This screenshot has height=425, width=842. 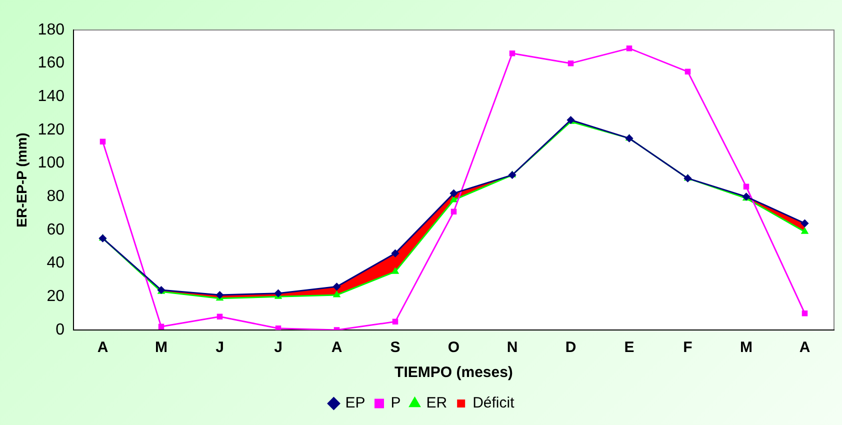 I want to click on y-tick-label: 100, so click(x=51, y=163).